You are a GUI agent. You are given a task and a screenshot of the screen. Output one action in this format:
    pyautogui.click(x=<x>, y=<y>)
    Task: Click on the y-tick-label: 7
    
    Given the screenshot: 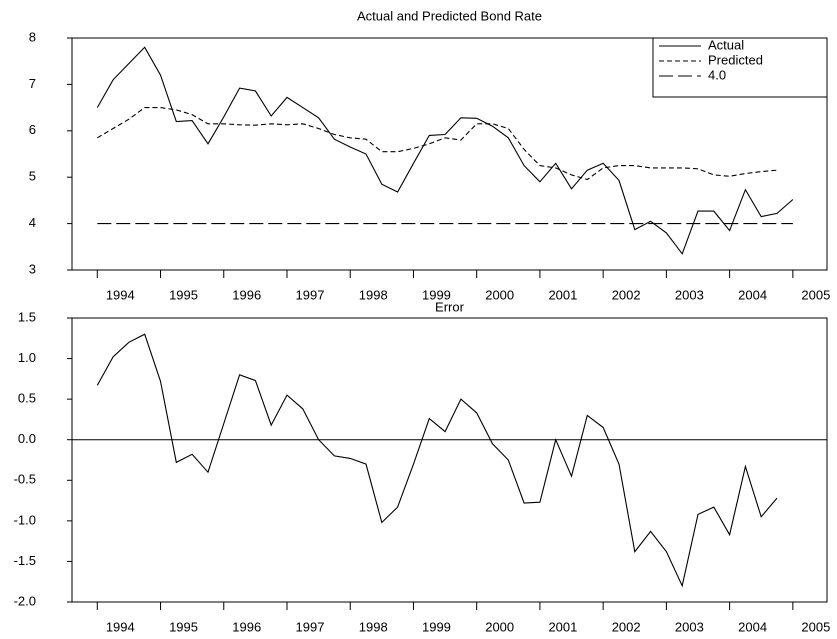 What is the action you would take?
    pyautogui.click(x=32, y=83)
    